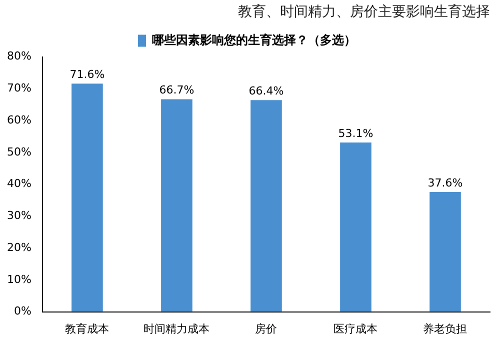  I want to click on y-tick-label: 50%, so click(19, 151).